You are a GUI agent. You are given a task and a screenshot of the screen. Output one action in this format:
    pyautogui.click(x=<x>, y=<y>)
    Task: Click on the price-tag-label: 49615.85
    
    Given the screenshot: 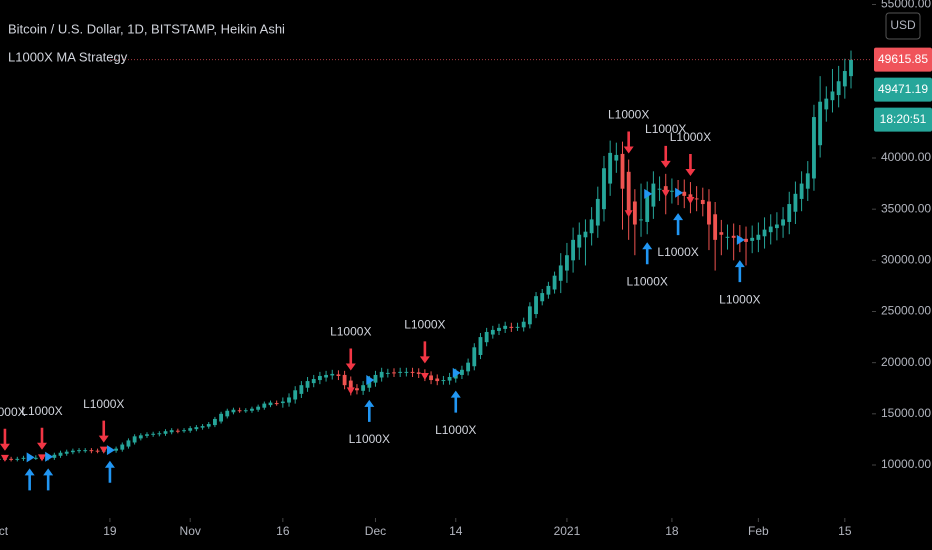 What is the action you would take?
    pyautogui.click(x=903, y=59)
    